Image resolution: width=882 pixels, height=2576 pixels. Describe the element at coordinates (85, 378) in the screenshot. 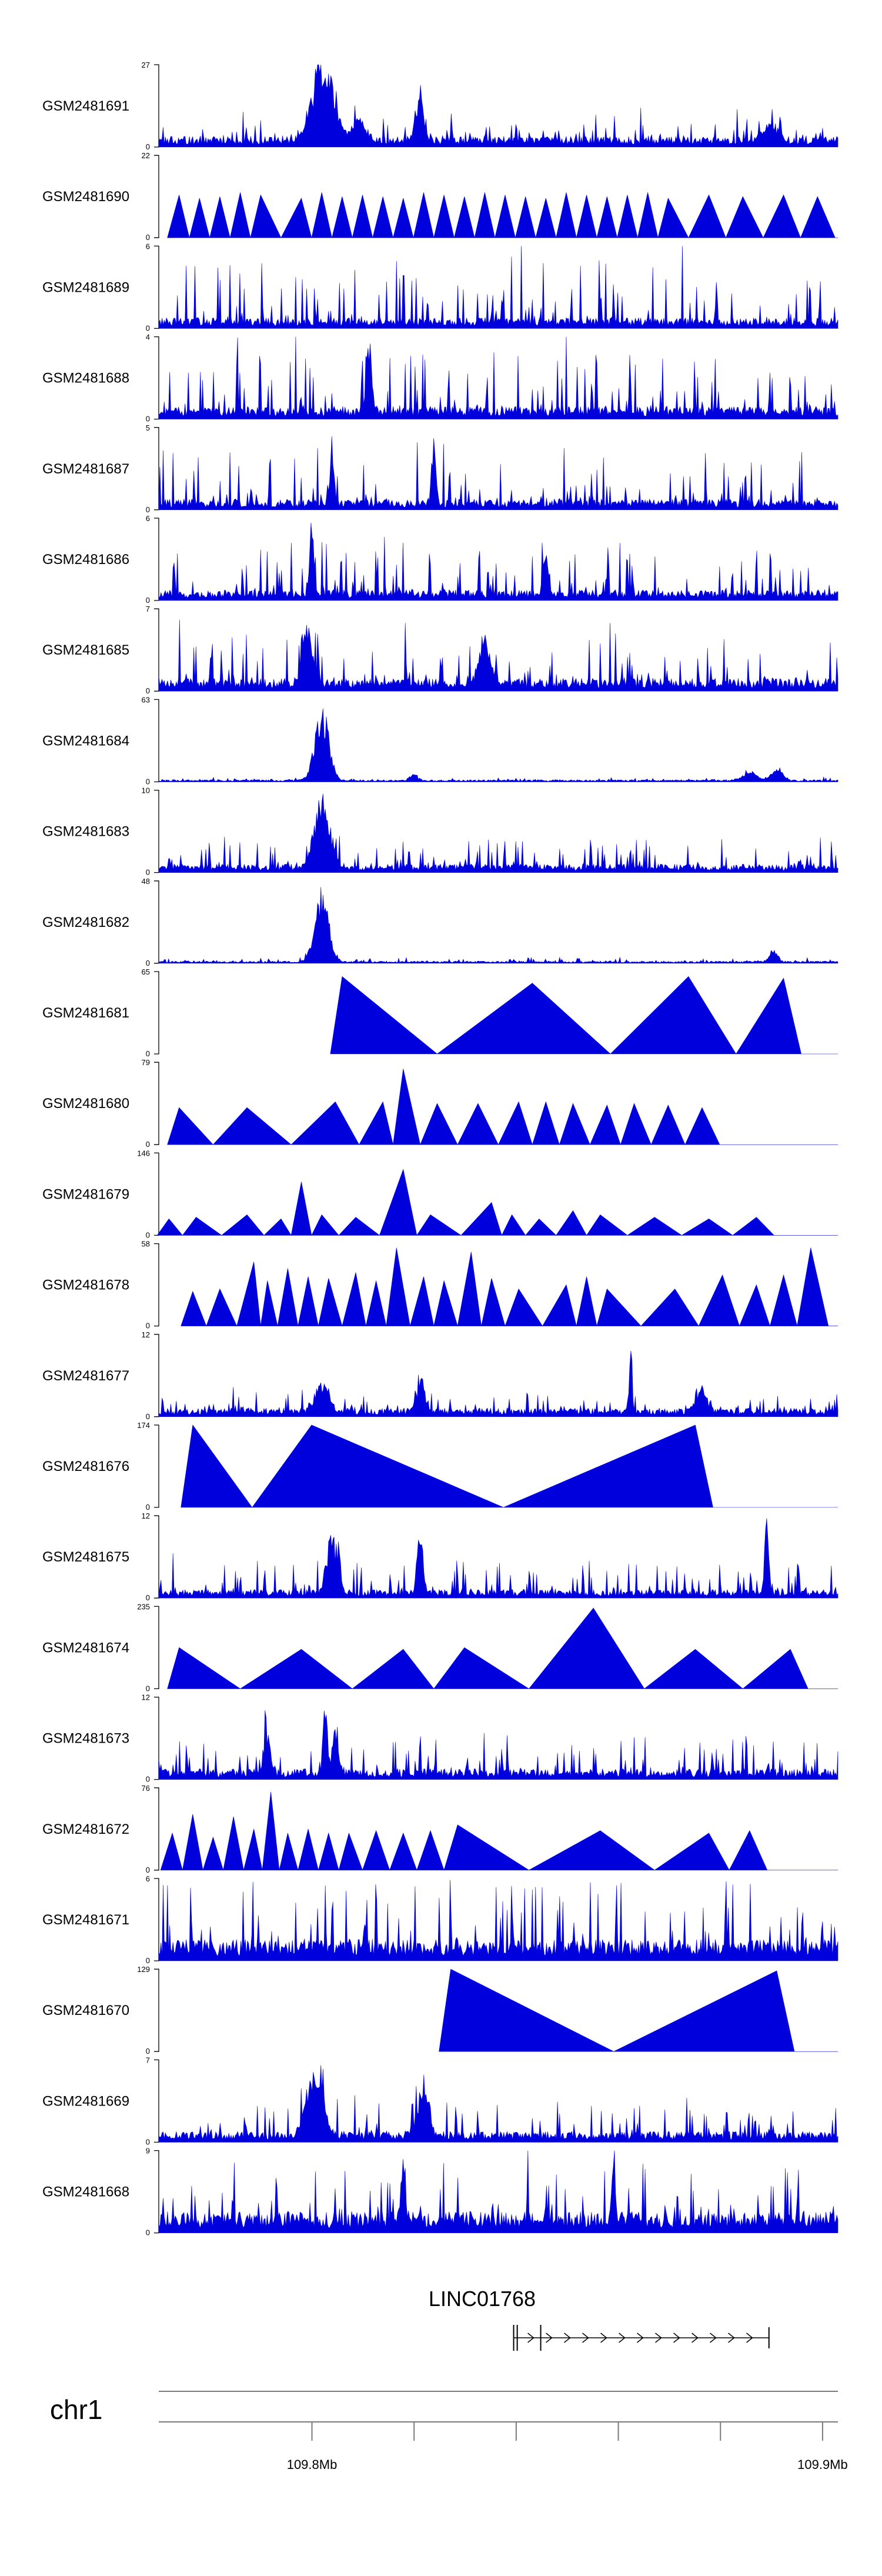

I see `track-label: GSM2481688` at that location.